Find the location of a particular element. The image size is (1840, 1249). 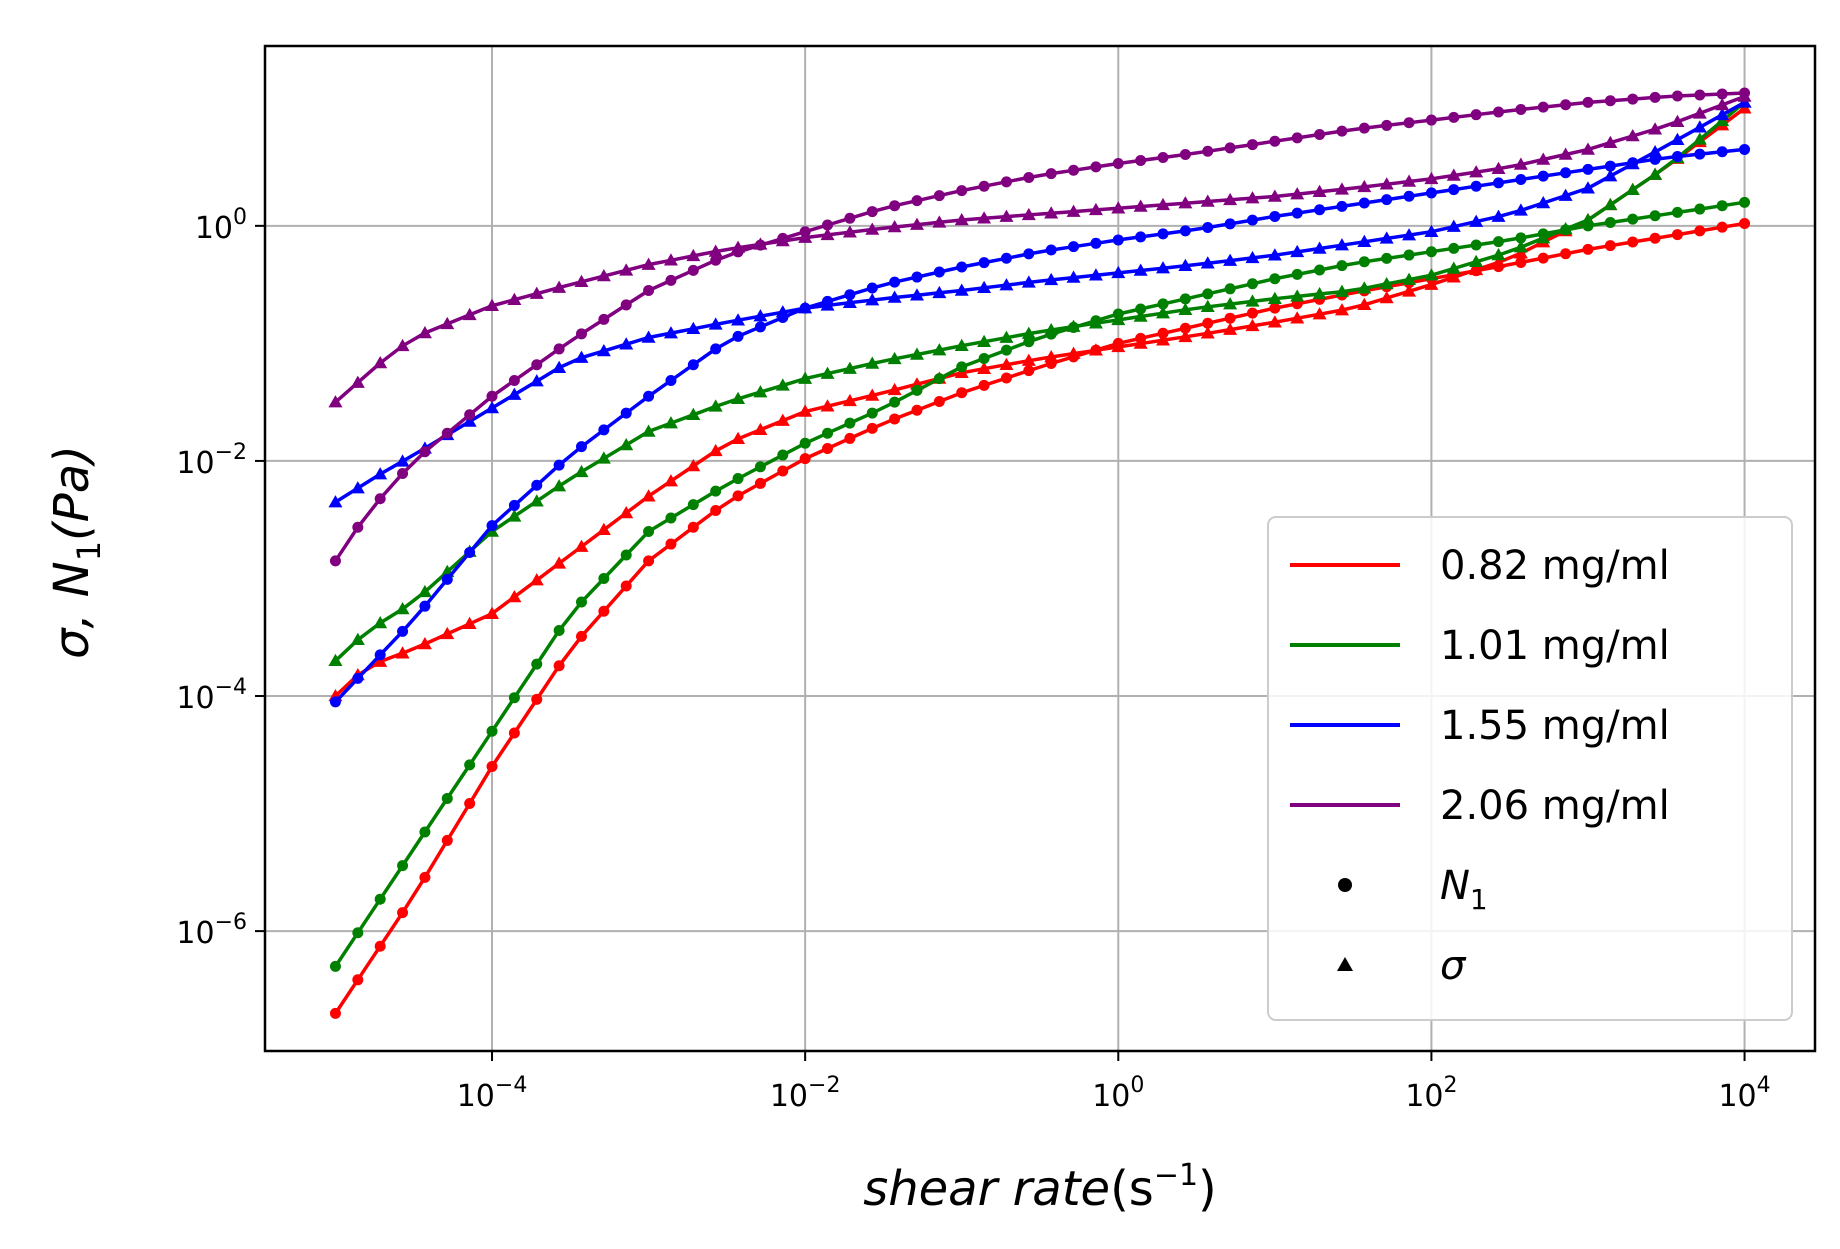

legend-label-1-01-mg-ml: 1.01 mg/ml is located at coordinates (1555, 646).